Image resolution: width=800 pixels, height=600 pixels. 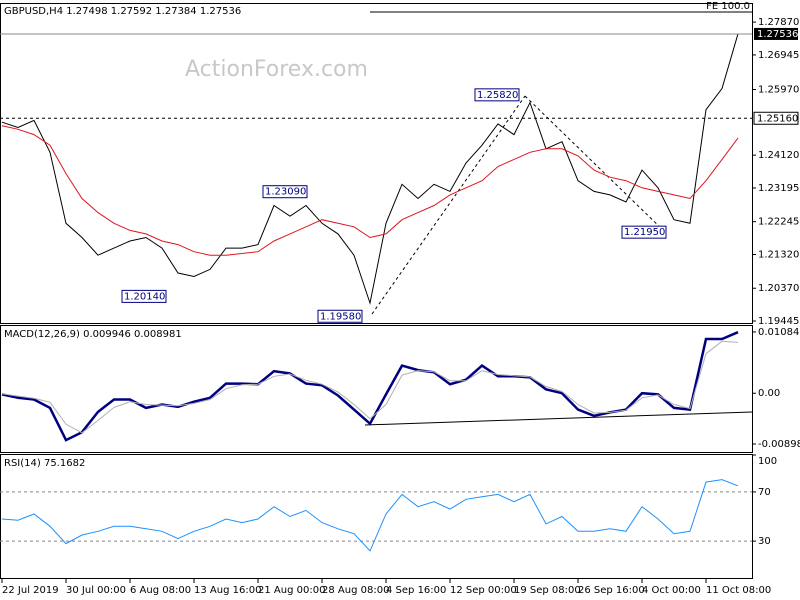 What do you see at coordinates (547, 590) in the screenshot?
I see `x-tick-label: 19 Sep 08:00` at bounding box center [547, 590].